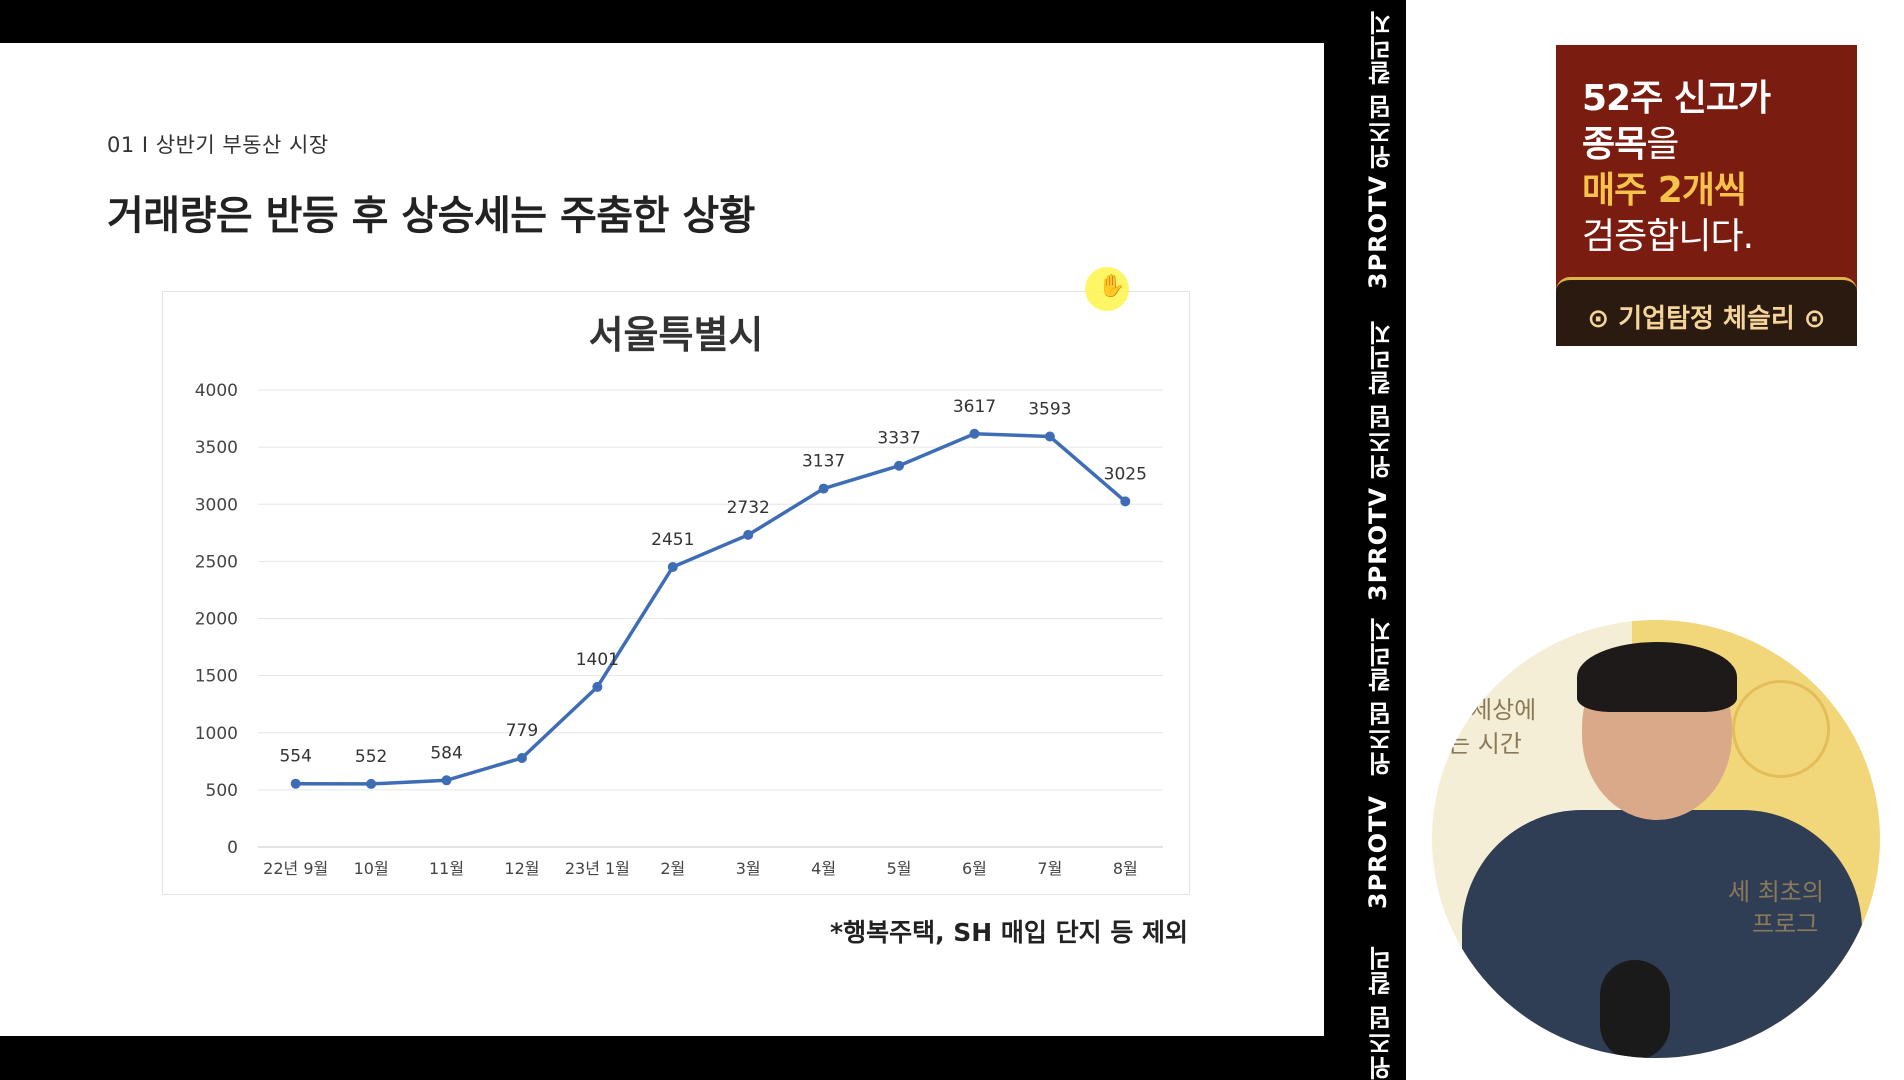  I want to click on y-tick-label: 4000, so click(216, 391).